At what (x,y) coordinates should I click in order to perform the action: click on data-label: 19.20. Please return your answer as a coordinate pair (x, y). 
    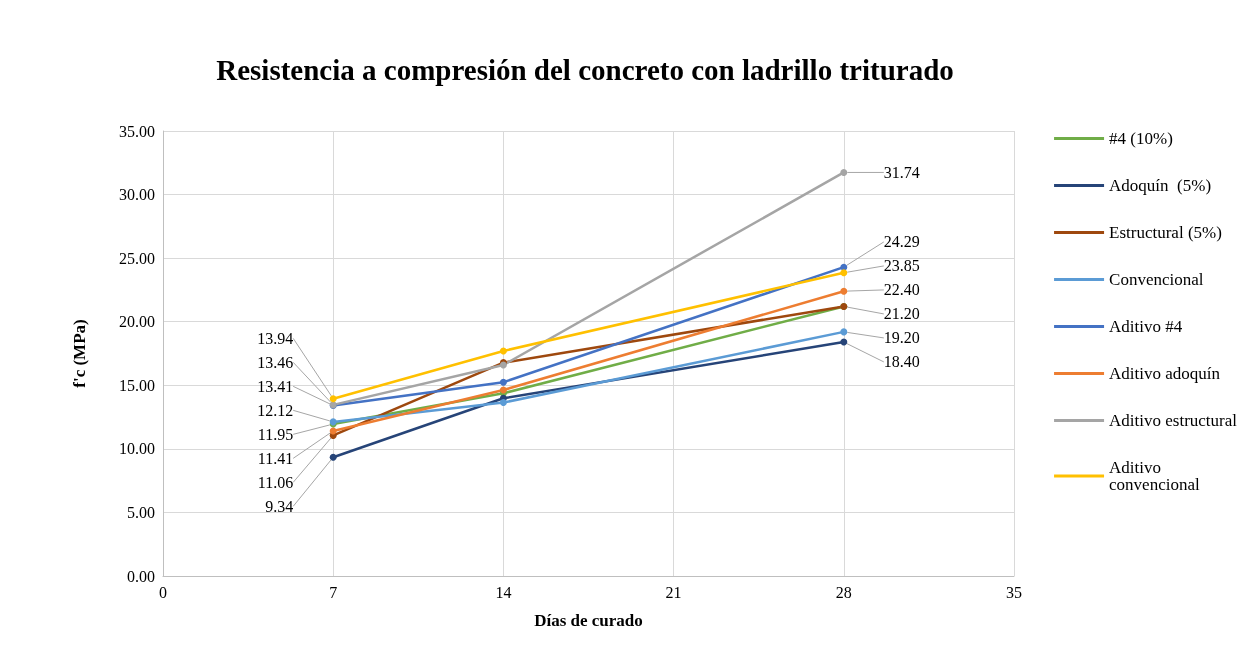
    Looking at the image, I should click on (901, 338).